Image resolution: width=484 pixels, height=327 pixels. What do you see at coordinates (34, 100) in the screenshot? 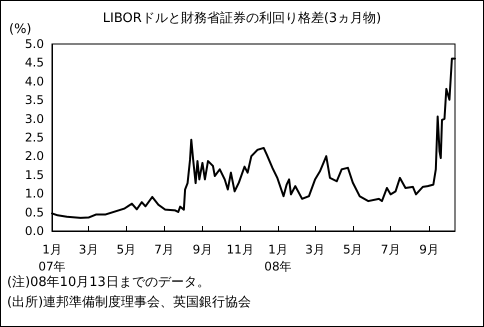
I see `y-tick-label: 3.5` at bounding box center [34, 100].